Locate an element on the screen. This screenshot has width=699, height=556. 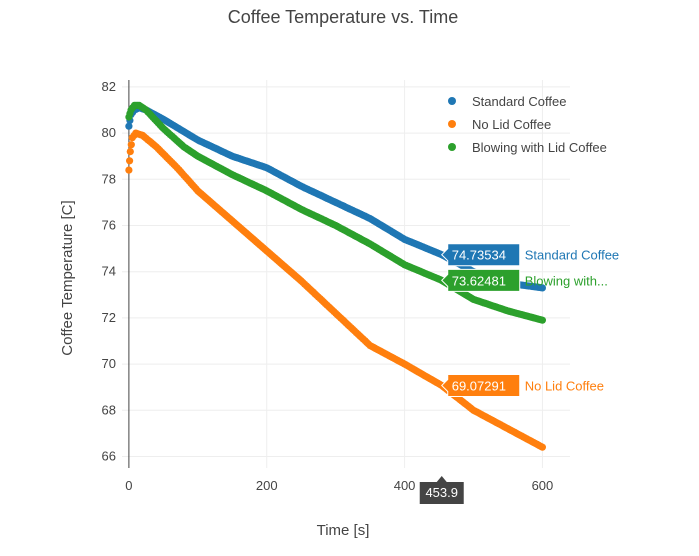
y-tick-label: 68 is located at coordinates (109, 409).